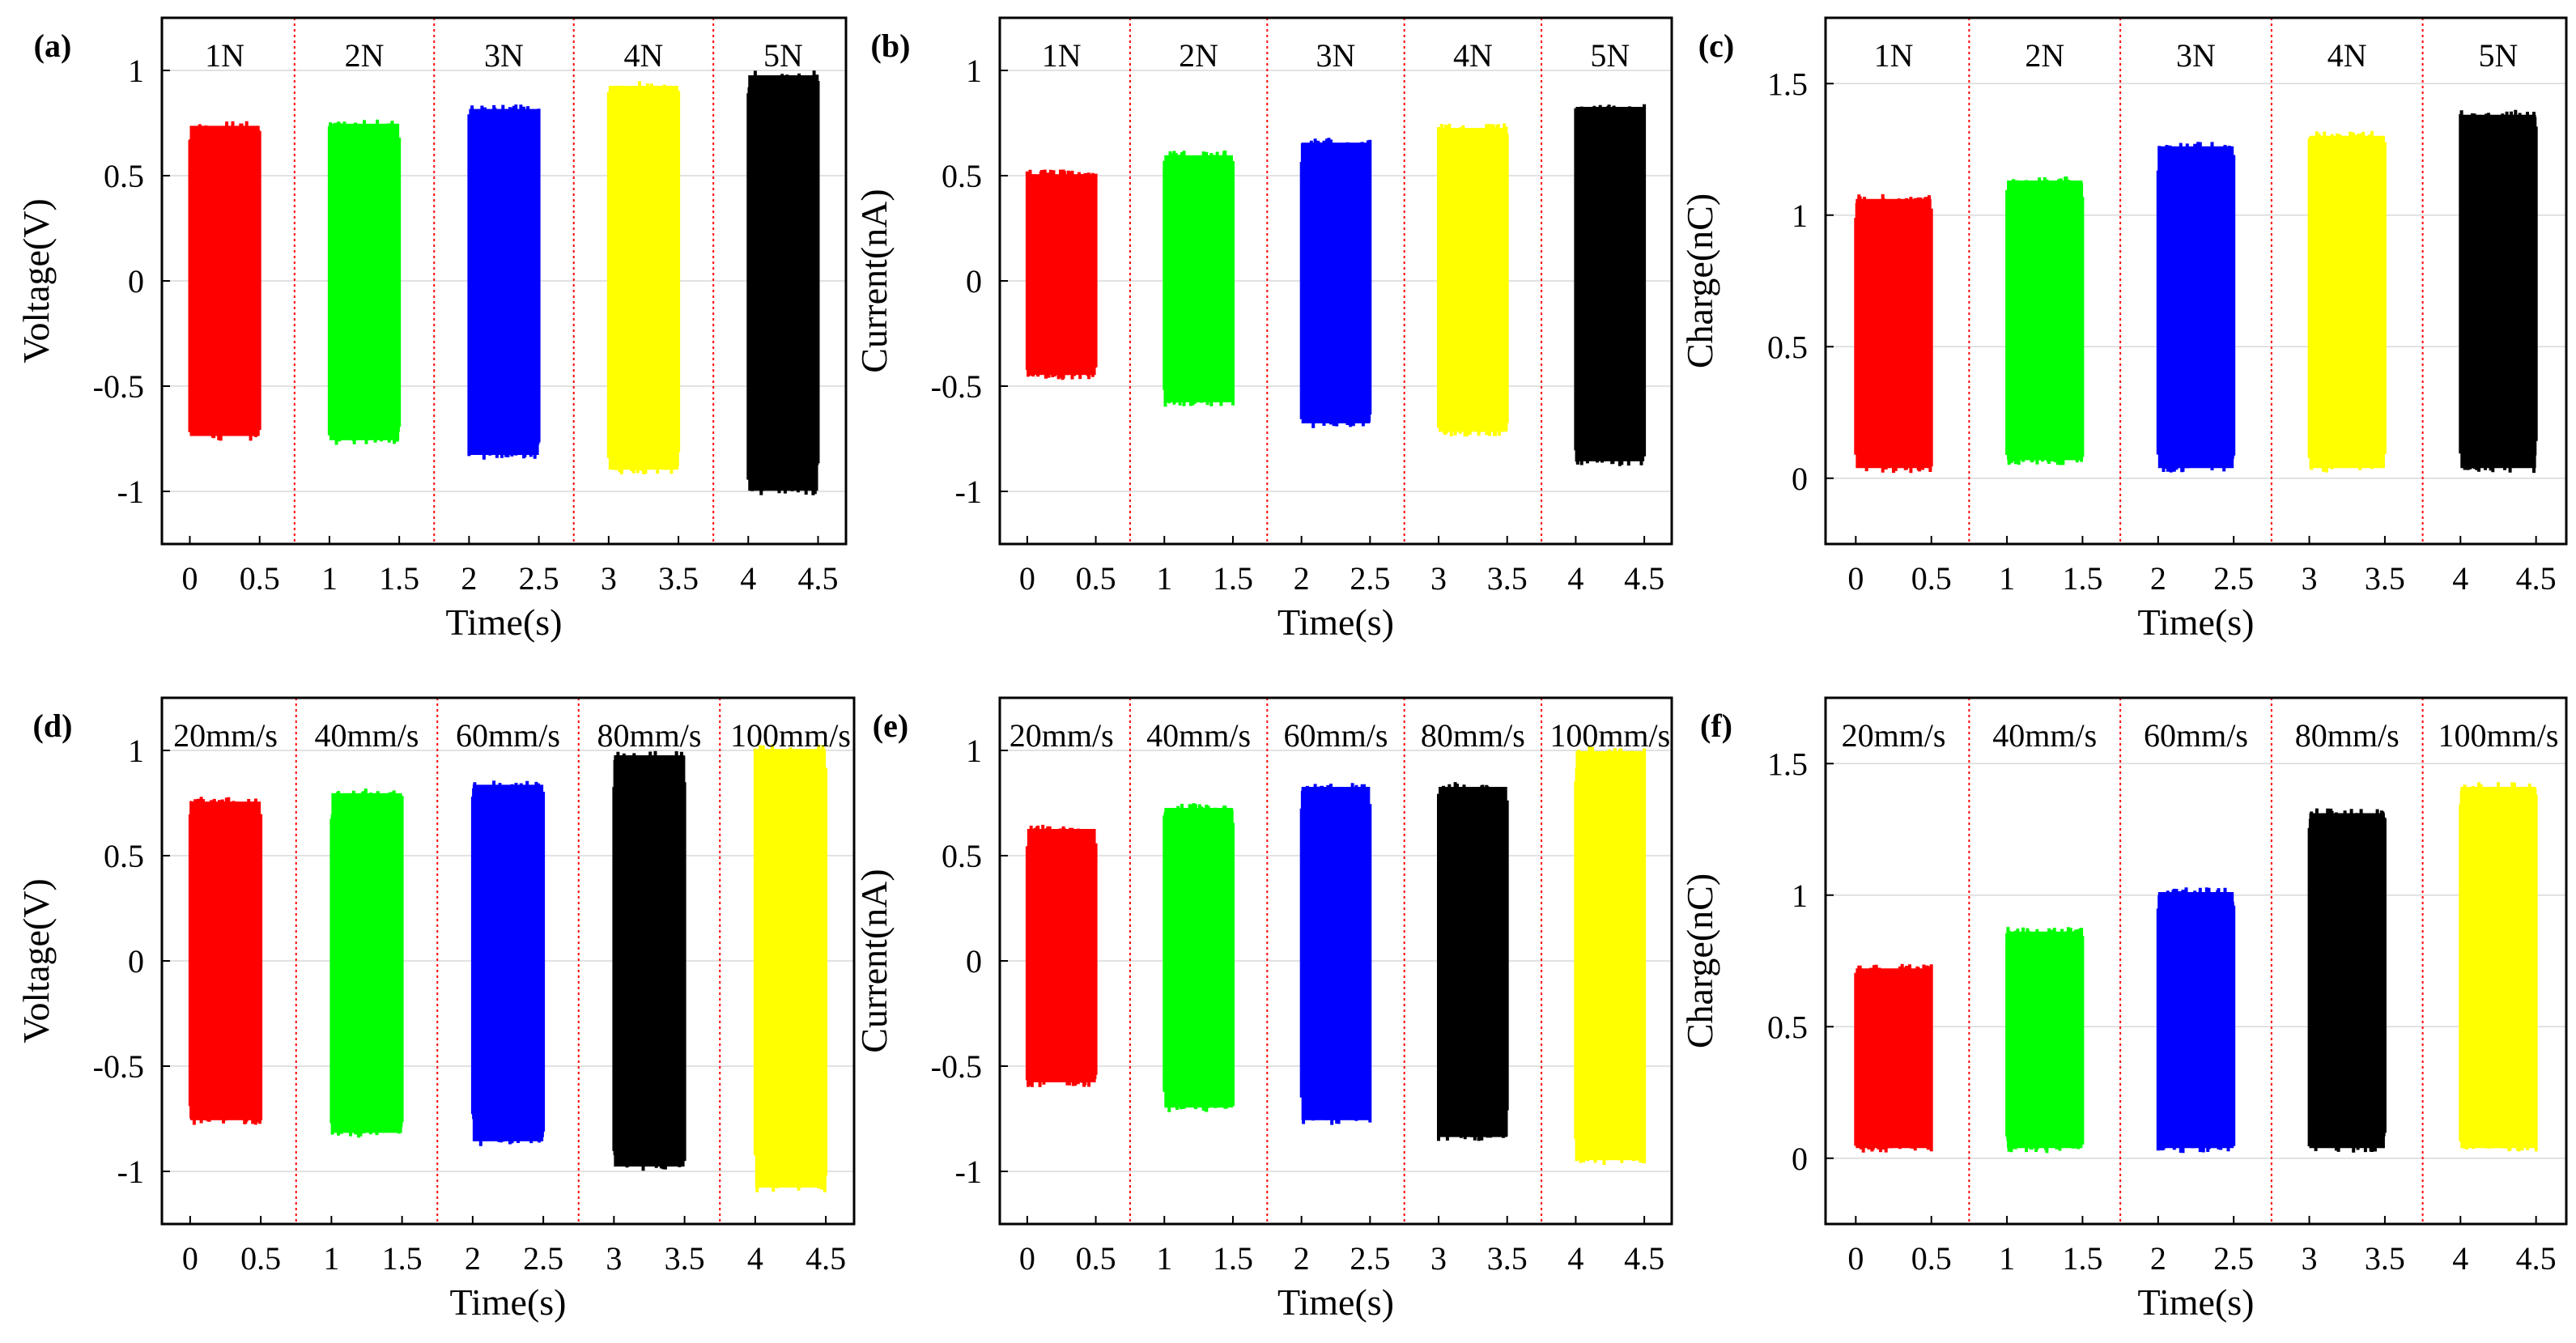  What do you see at coordinates (1716, 46) in the screenshot?
I see `panel-label: (c)` at bounding box center [1716, 46].